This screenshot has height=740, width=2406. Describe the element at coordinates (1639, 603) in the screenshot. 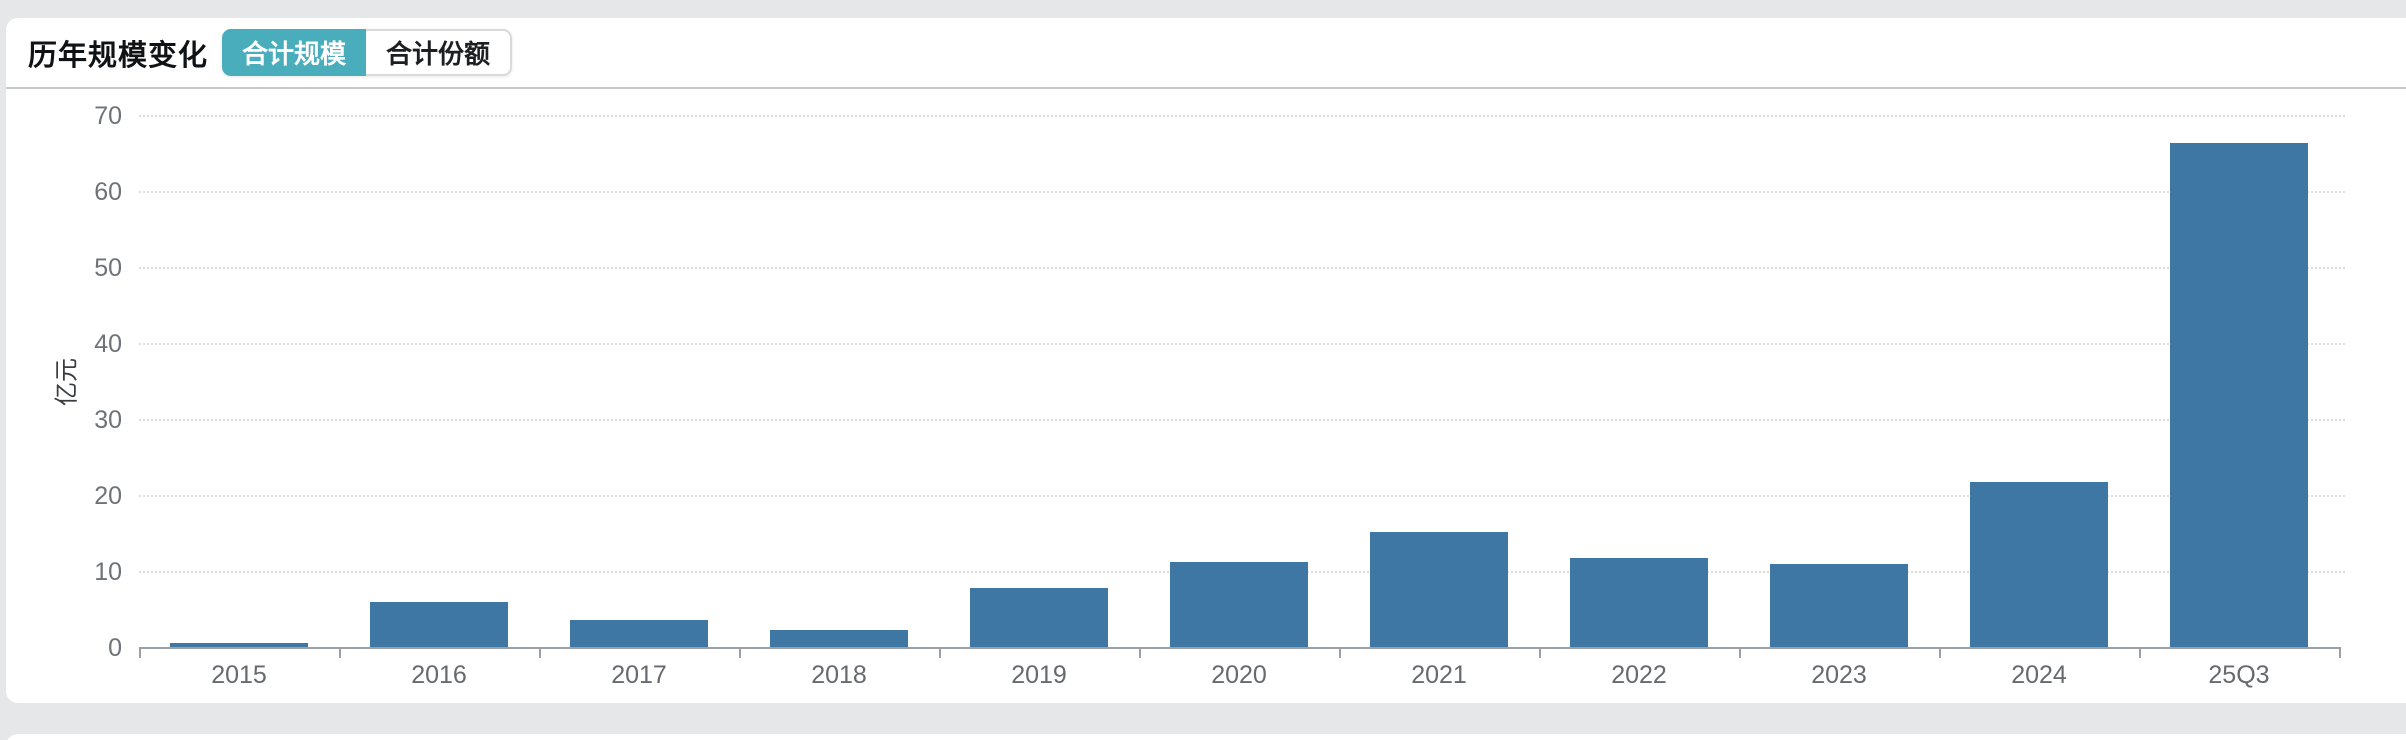

I see `bar-2022` at that location.